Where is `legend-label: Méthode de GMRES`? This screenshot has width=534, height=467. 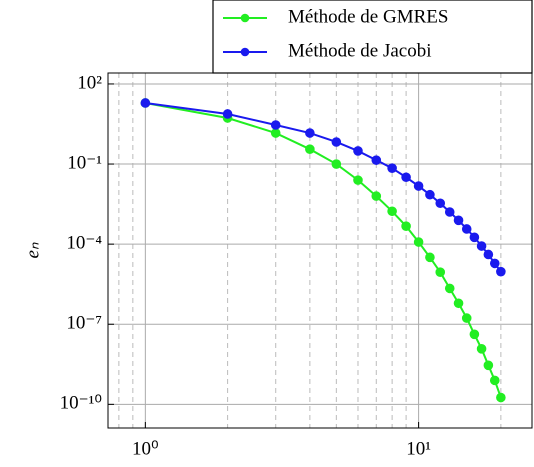
legend-label: Méthode de GMRES is located at coordinates (368, 16).